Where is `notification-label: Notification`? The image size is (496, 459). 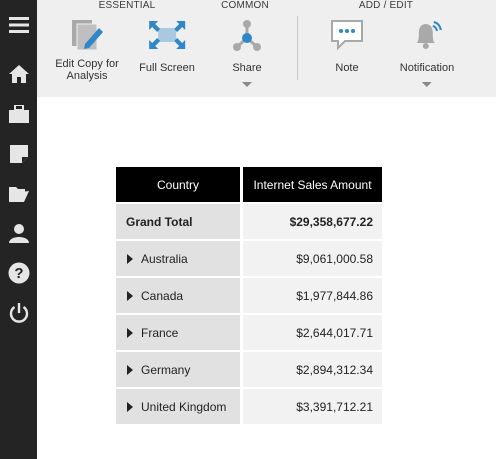
notification-label: Notification is located at coordinates (427, 68).